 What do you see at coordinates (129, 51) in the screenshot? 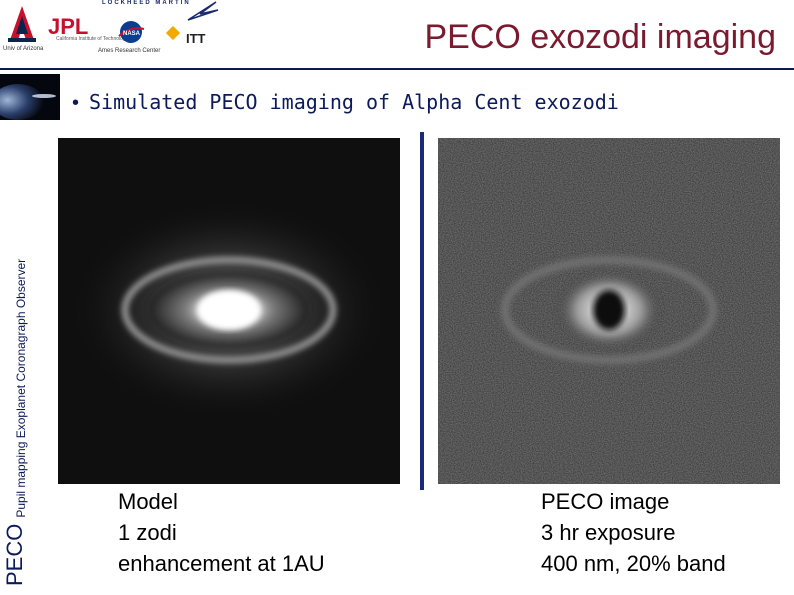
I see `ames-caption: Ames Research Center` at bounding box center [129, 51].